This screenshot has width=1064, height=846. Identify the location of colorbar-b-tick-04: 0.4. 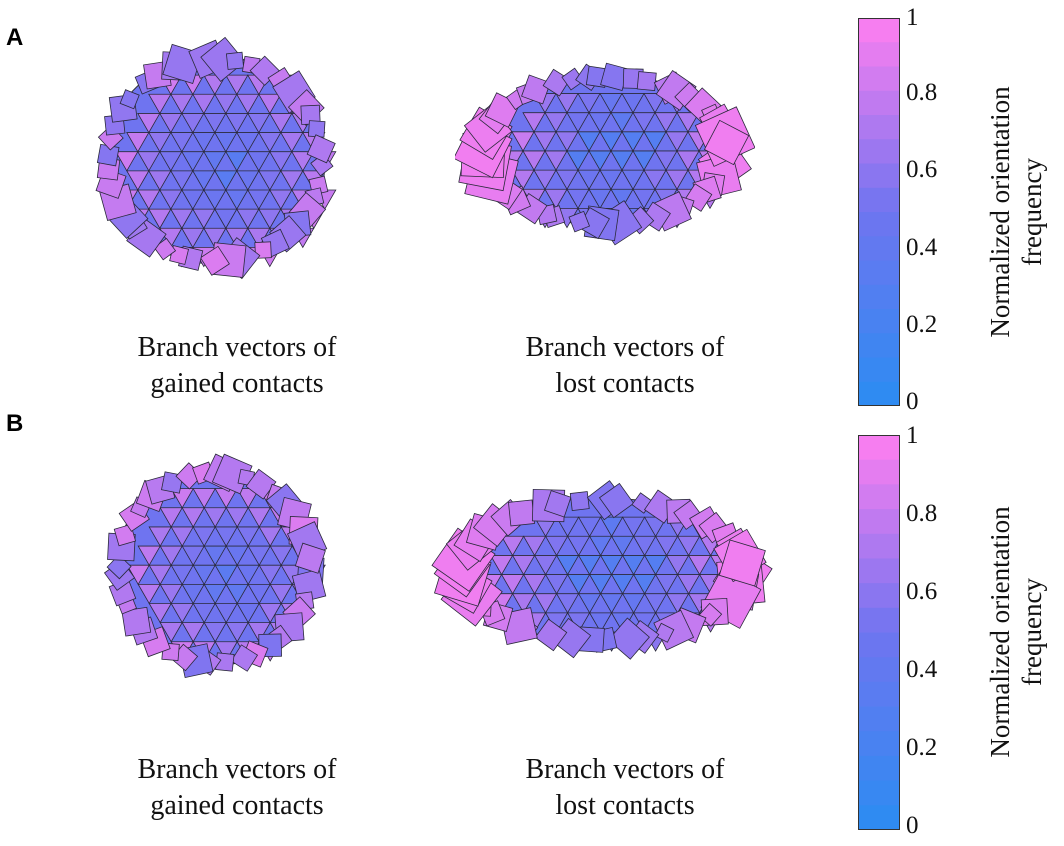
(922, 669).